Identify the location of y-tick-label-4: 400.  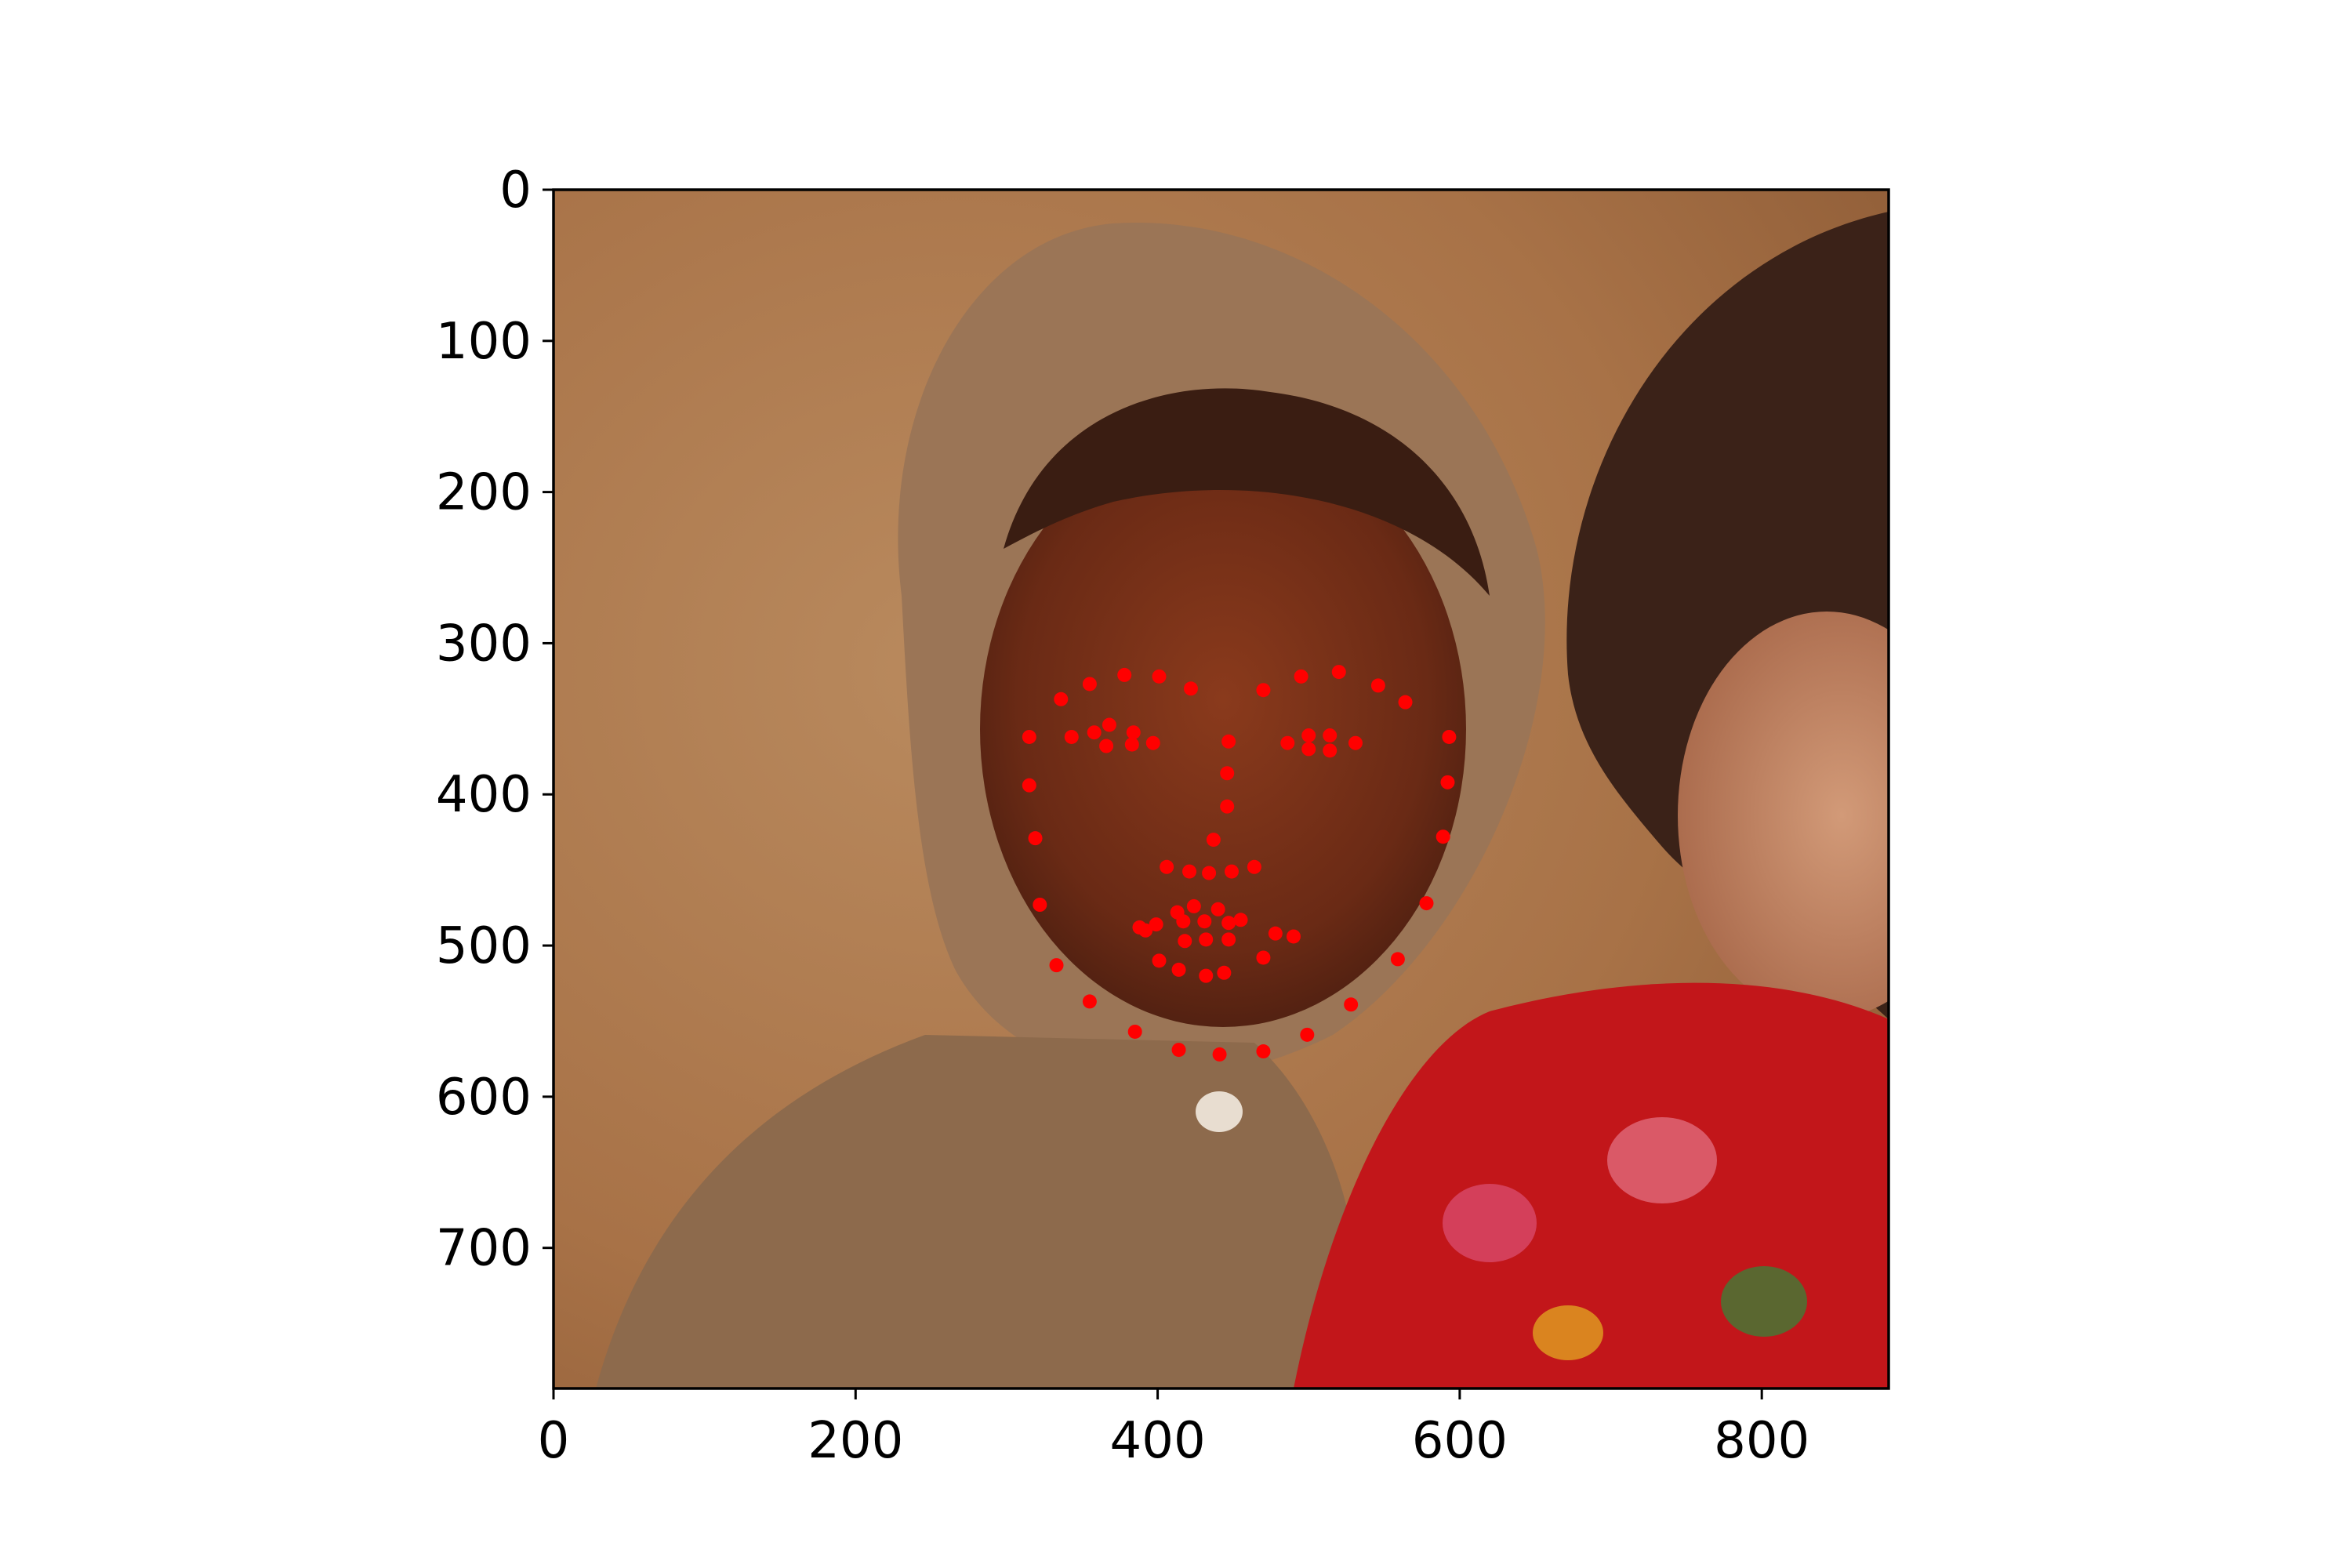
(484, 795).